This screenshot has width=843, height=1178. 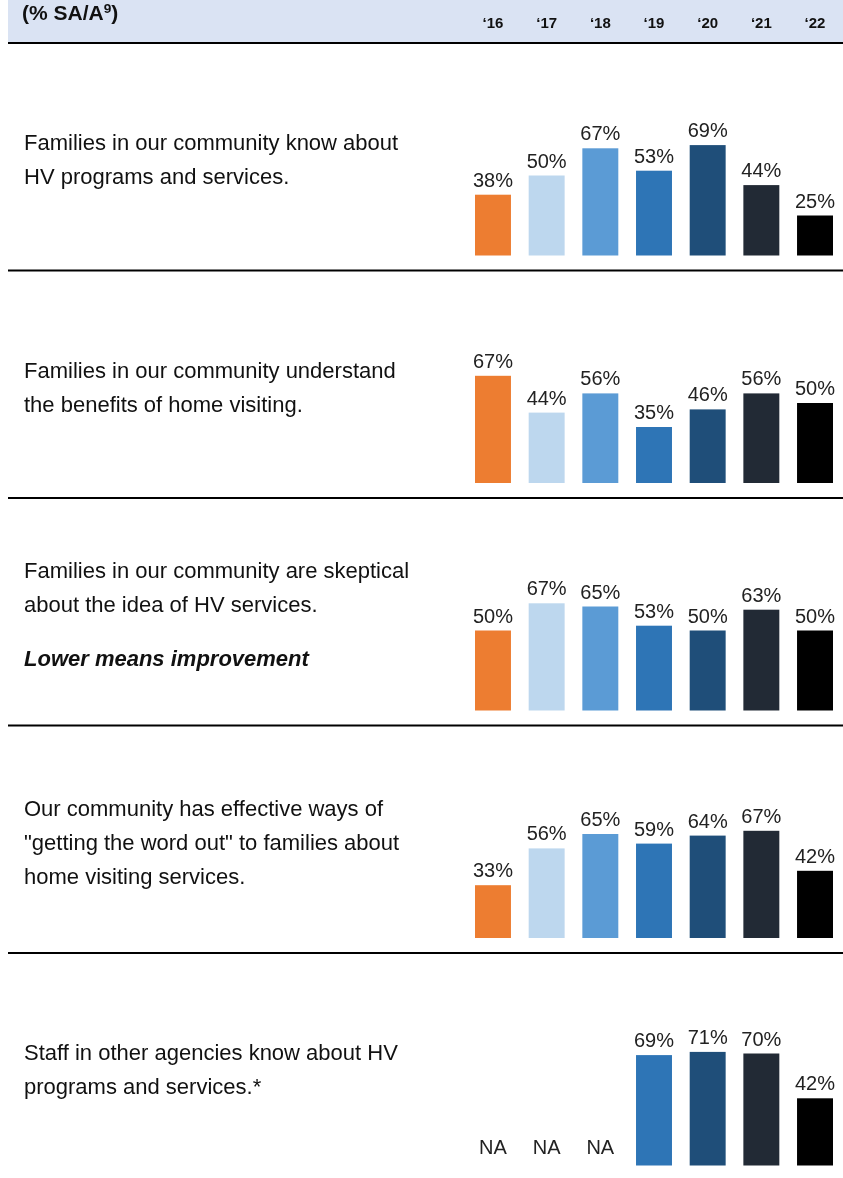 I want to click on data-label: 59%, so click(x=654, y=828).